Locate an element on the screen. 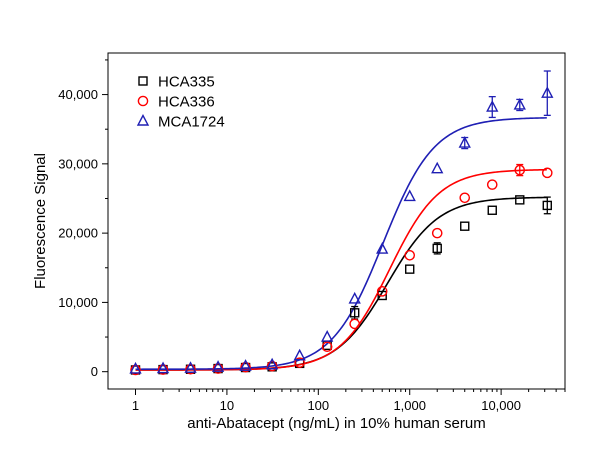  error-bar-mca1724 is located at coordinates (547, 93).